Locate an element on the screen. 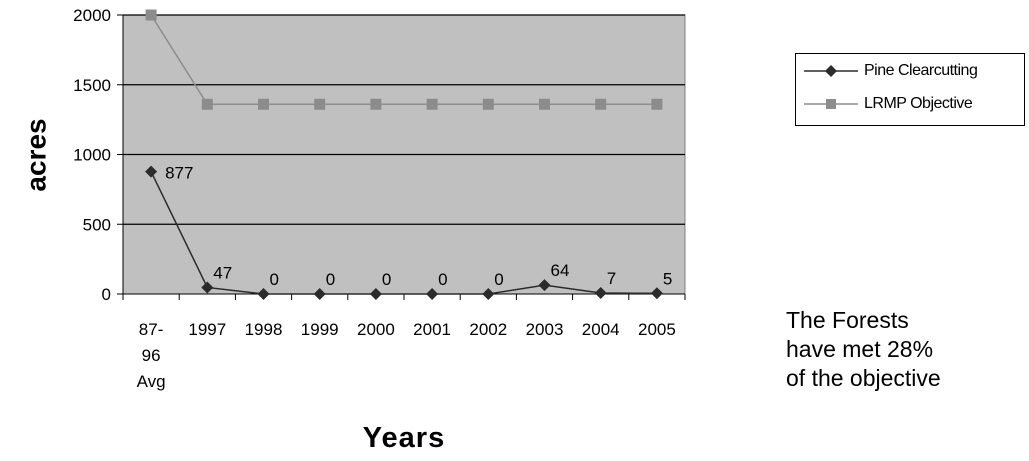 This screenshot has height=461, width=1029. x-tick-label: 1998 is located at coordinates (264, 329).